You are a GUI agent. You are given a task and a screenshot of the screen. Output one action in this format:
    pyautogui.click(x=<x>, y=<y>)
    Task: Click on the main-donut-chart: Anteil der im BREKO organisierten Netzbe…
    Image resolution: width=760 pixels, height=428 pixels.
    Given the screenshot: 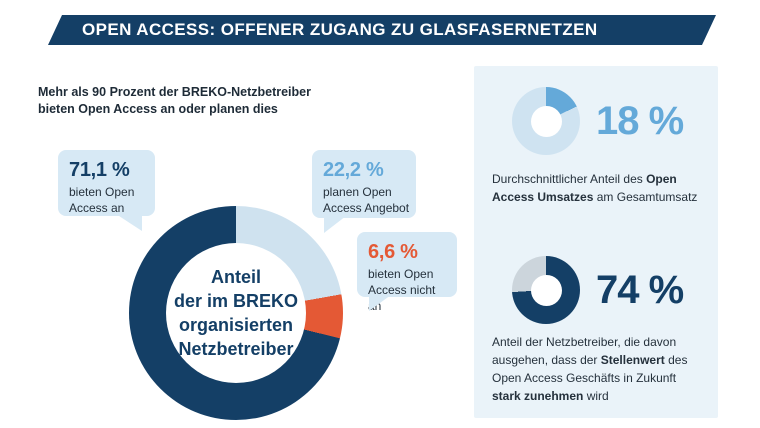 What is the action you would take?
    pyautogui.click(x=236, y=313)
    